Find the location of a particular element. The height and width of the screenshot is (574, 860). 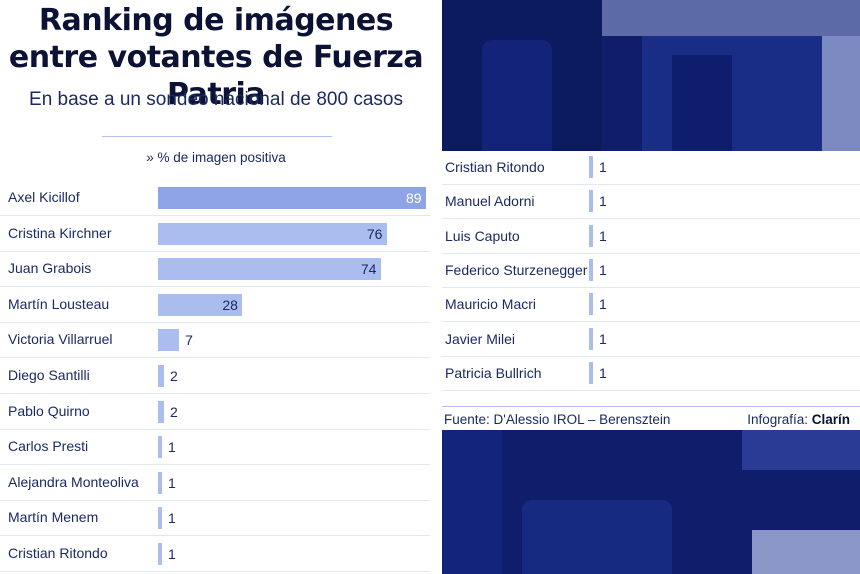

bar-row: Martín Menem 1 is located at coordinates (216, 518).